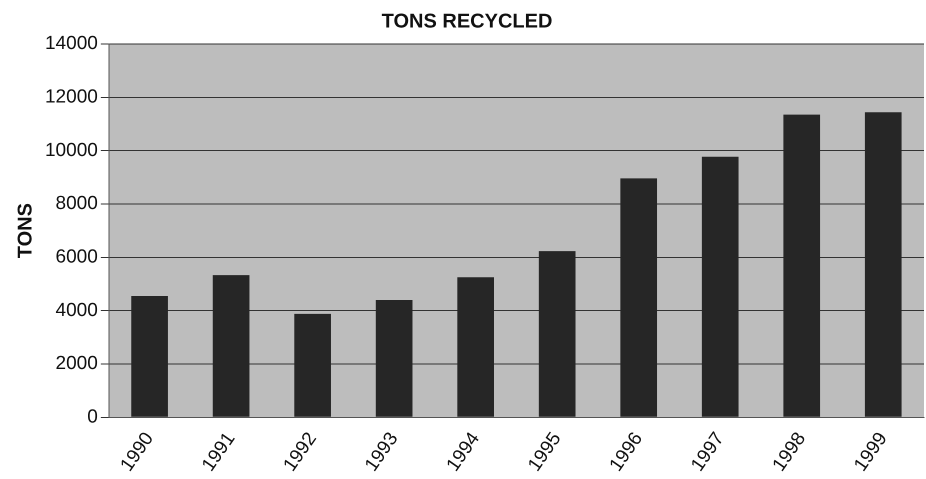  Describe the element at coordinates (77, 363) in the screenshot. I see `y-tick-label: 2000` at that location.